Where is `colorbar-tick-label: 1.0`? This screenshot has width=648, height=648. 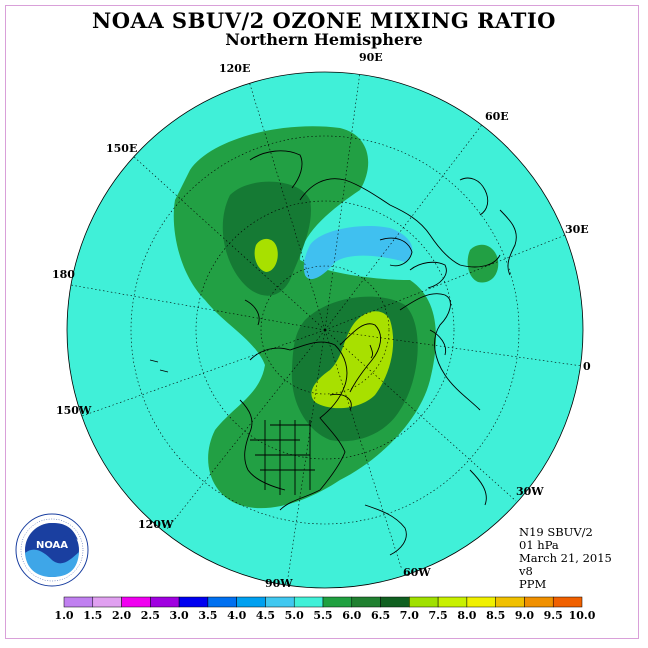
colorbar-tick-label: 1.0 is located at coordinates (63, 615).